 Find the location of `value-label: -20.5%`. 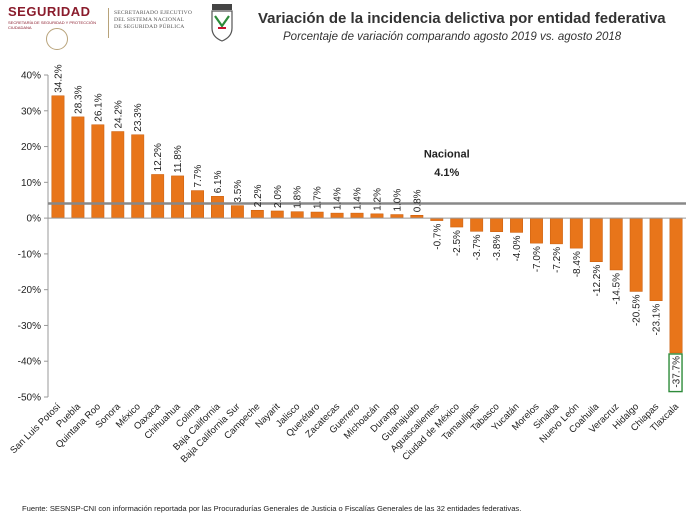

value-label: -20.5% is located at coordinates (637, 310).